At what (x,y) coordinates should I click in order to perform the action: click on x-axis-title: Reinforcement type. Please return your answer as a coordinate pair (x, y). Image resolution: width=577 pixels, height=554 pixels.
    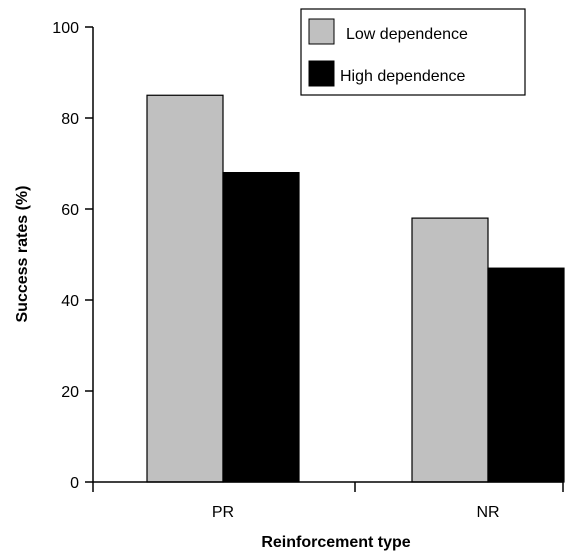
    Looking at the image, I should click on (335, 542).